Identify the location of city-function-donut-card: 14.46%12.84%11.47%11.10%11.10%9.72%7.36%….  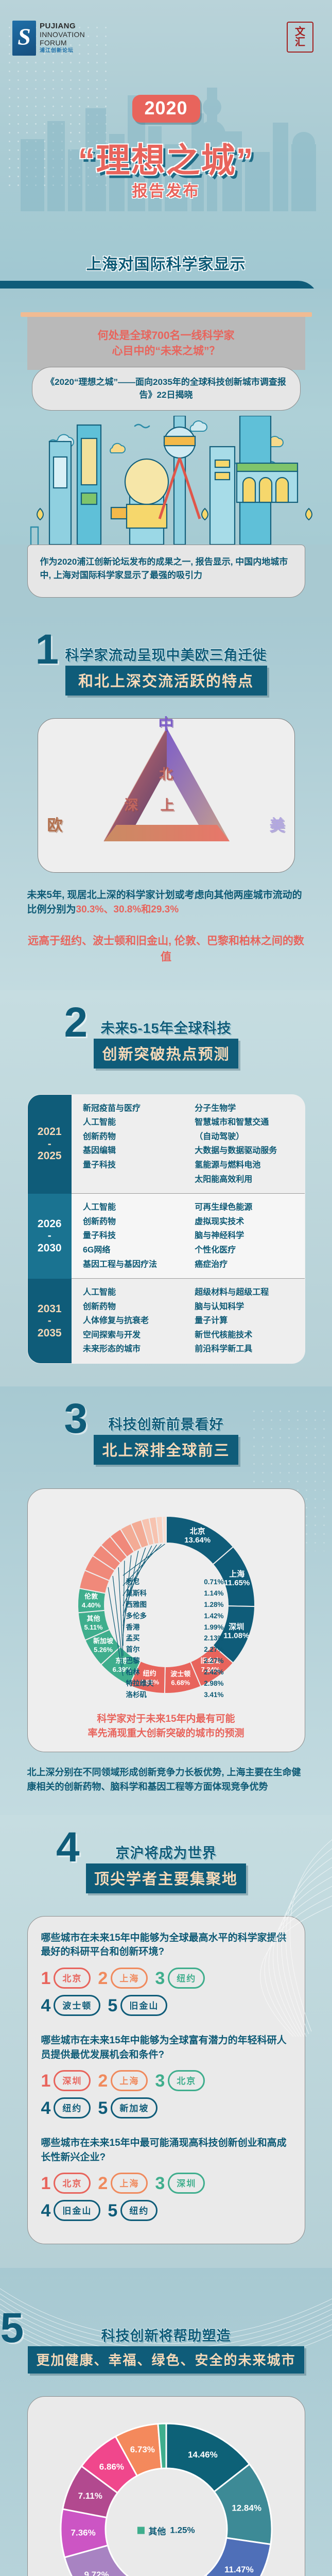
(166, 2486).